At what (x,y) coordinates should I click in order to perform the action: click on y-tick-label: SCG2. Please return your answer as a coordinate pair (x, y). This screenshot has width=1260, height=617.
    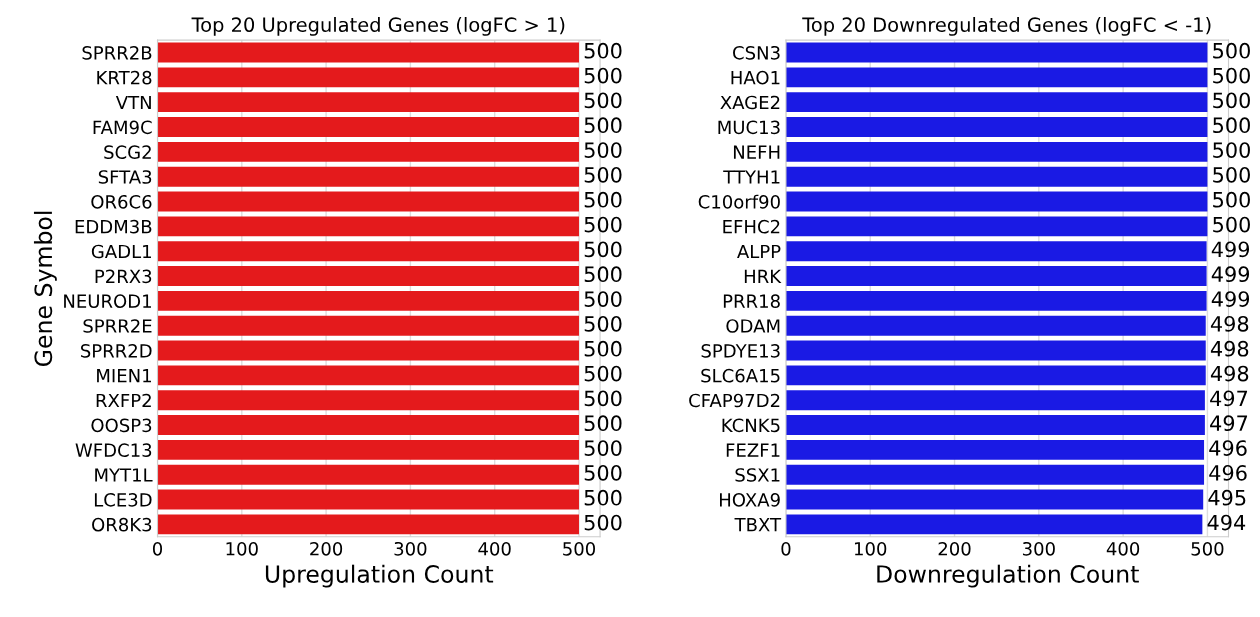
    Looking at the image, I should click on (127, 152).